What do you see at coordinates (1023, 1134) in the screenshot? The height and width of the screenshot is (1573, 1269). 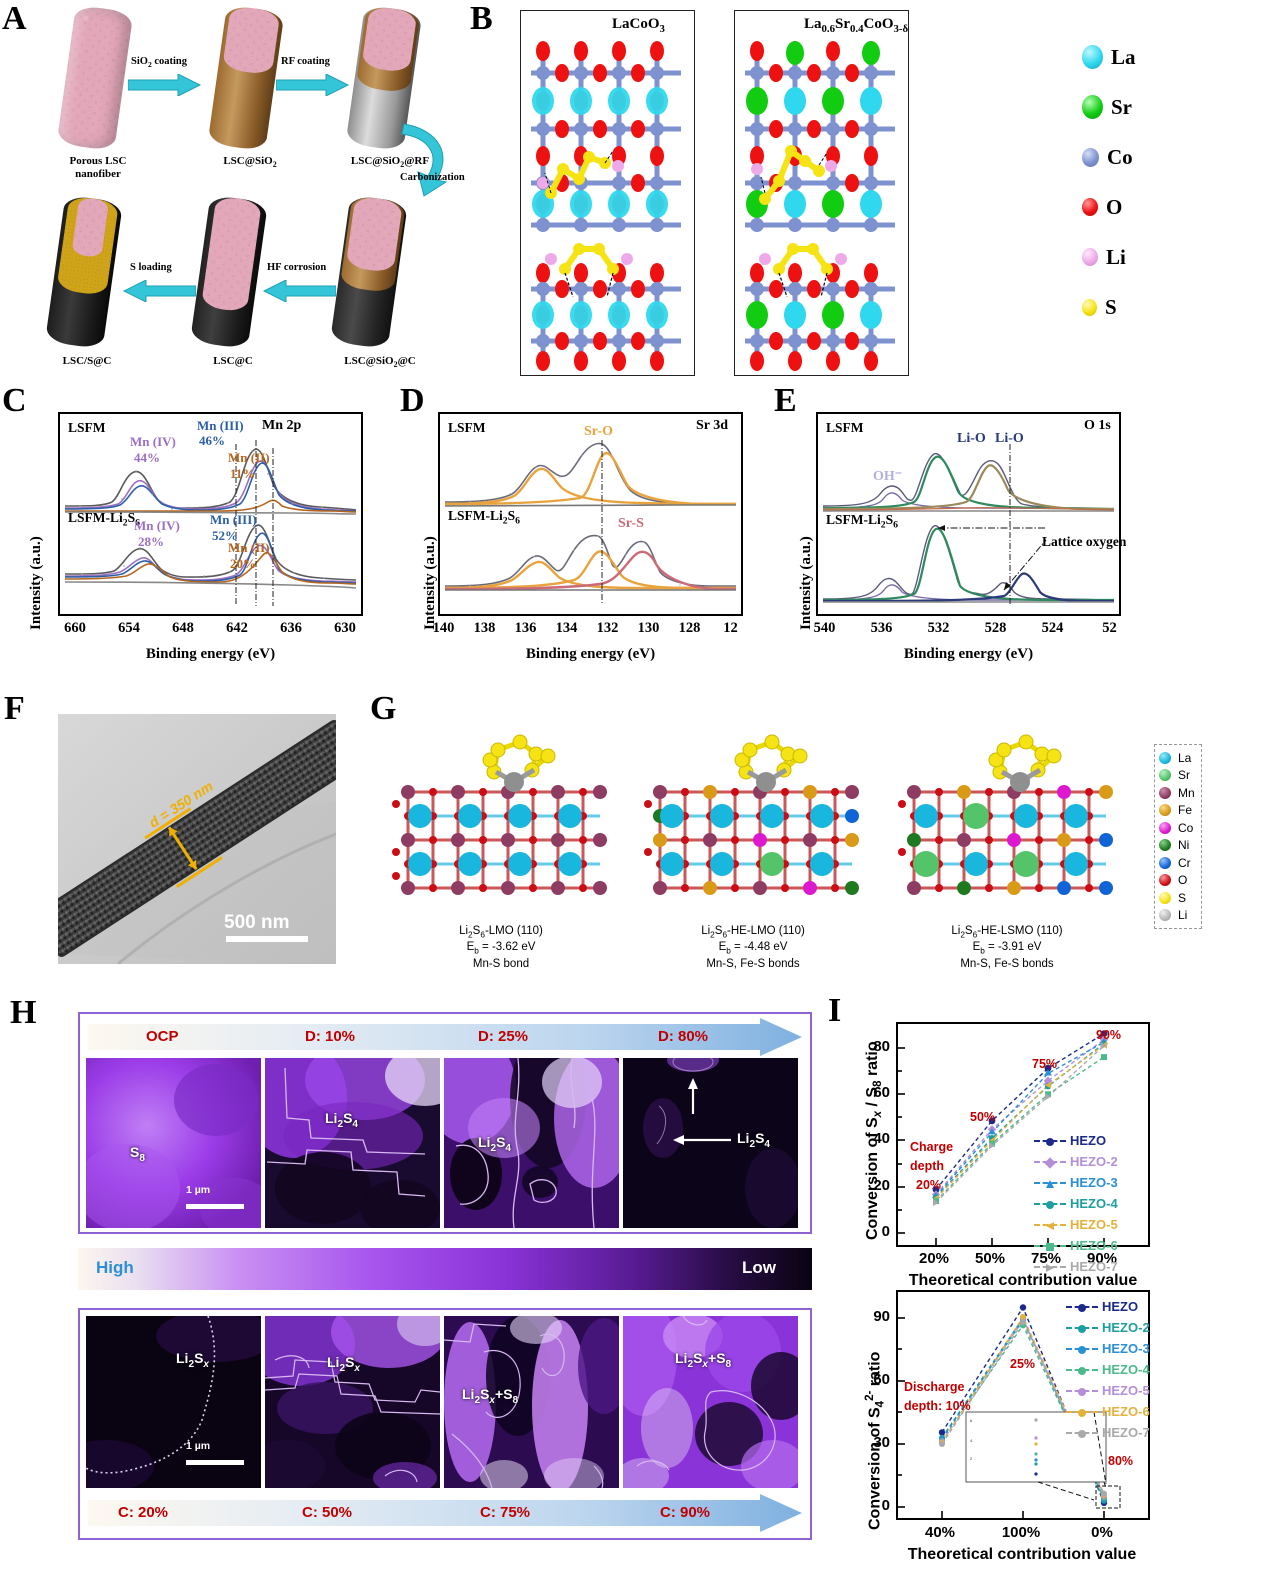 I see `i-top-plot-frame` at bounding box center [1023, 1134].